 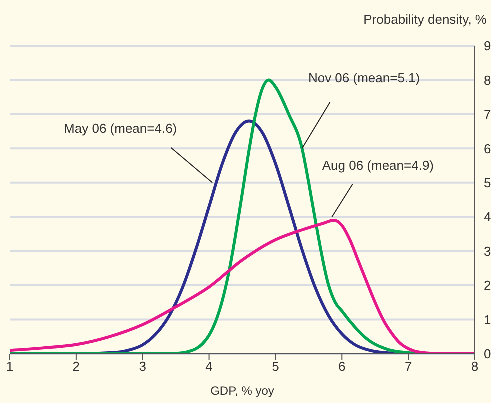 What do you see at coordinates (487, 148) in the screenshot?
I see `y-tick-label: 6` at bounding box center [487, 148].